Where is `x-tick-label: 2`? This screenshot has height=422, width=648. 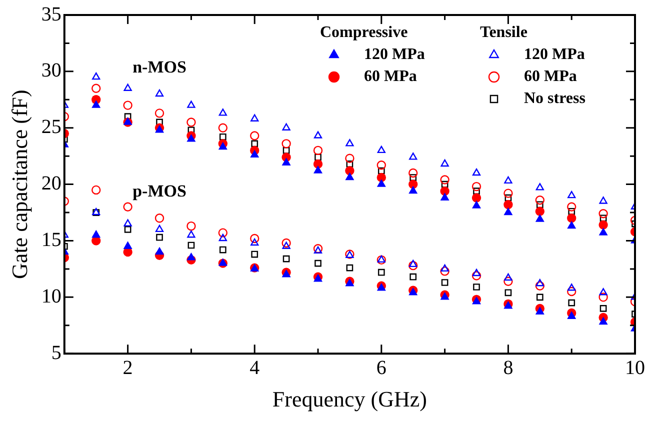
x-tick-label: 2 is located at coordinates (127, 367).